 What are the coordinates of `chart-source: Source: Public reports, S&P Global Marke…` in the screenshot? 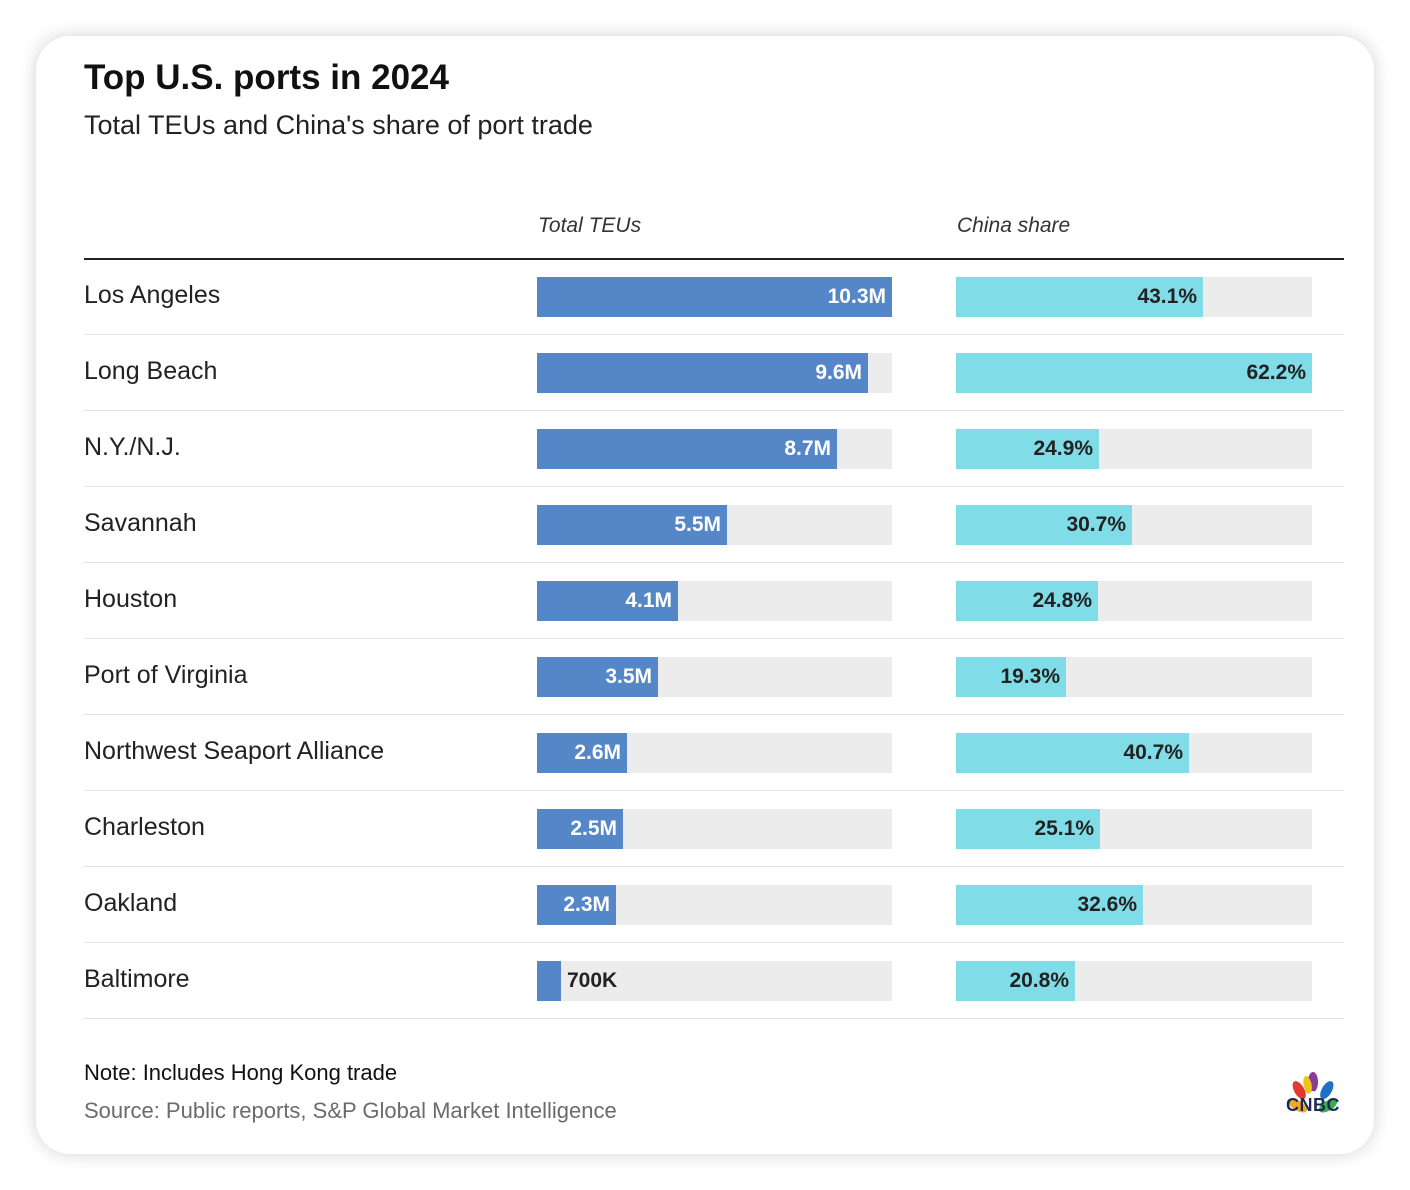 It's located at (350, 1110).